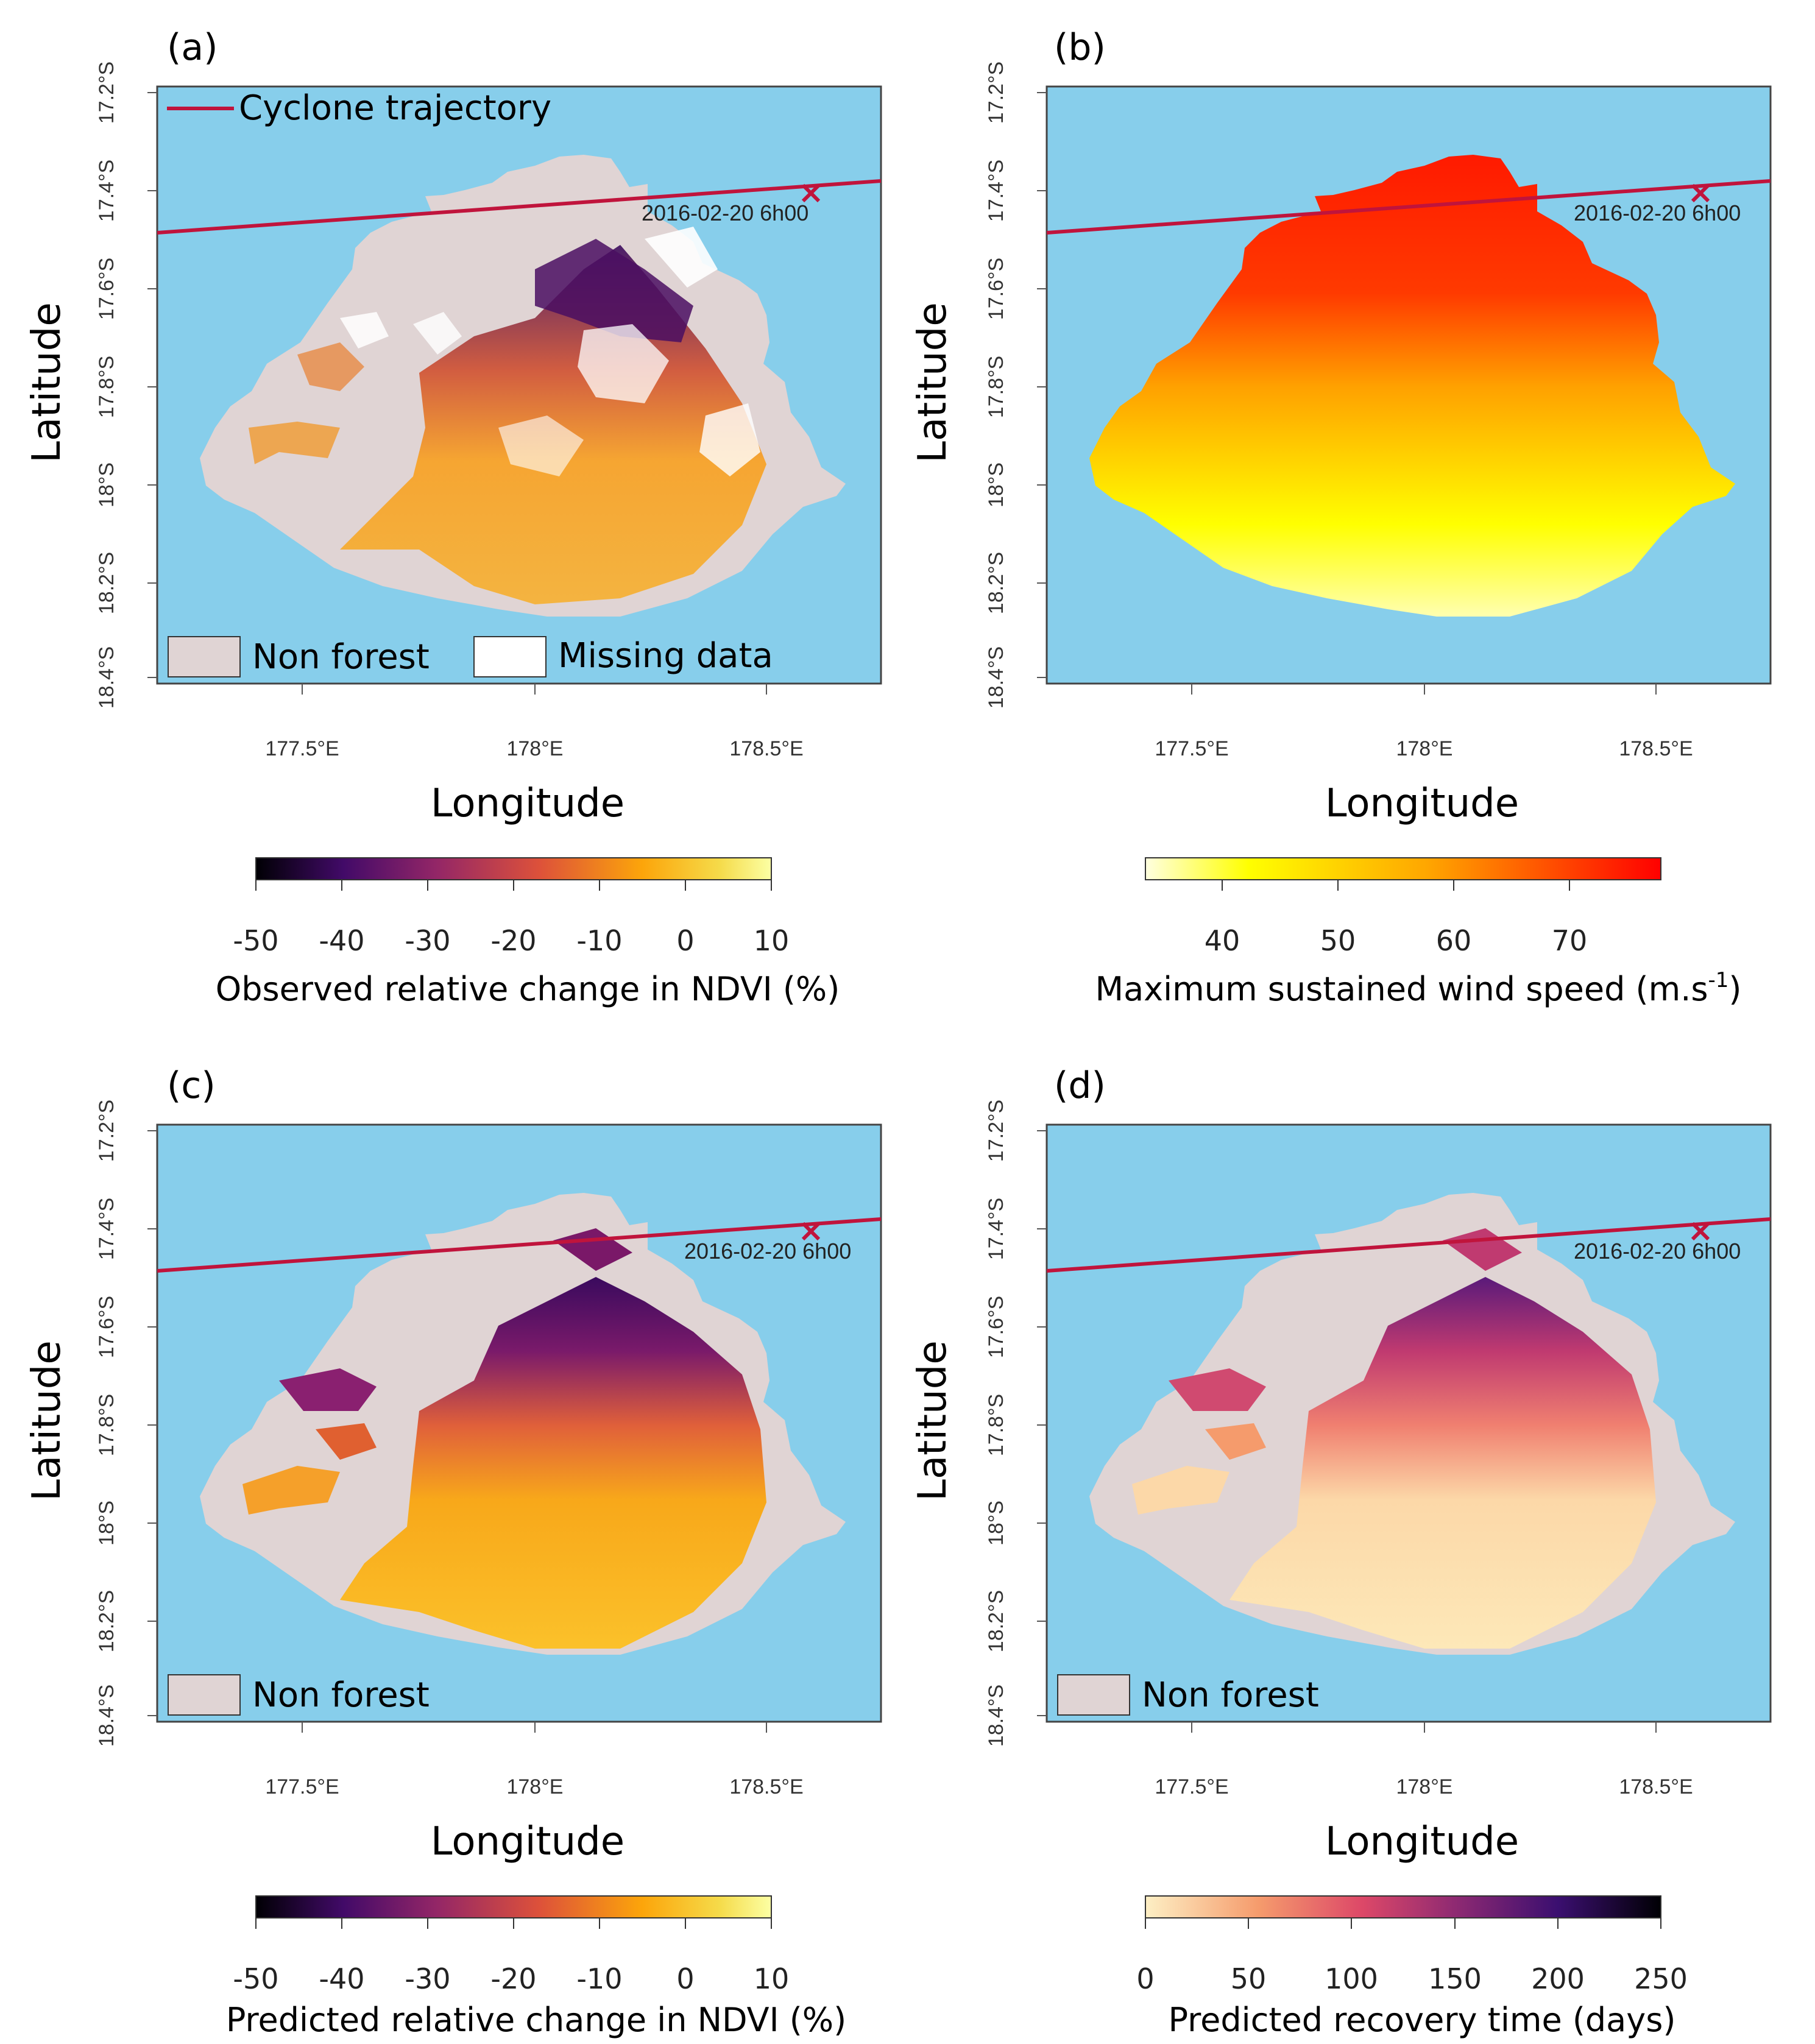 The image size is (1815, 2044). What do you see at coordinates (1422, 2020) in the screenshot?
I see `colorbar-title: Predicted recovery time (days)` at bounding box center [1422, 2020].